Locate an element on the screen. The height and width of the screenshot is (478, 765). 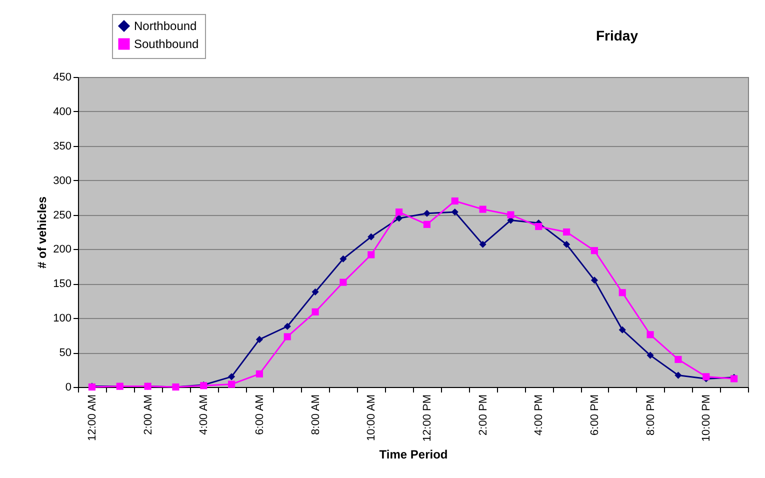
y-tick-label: 250 is located at coordinates (62, 215).